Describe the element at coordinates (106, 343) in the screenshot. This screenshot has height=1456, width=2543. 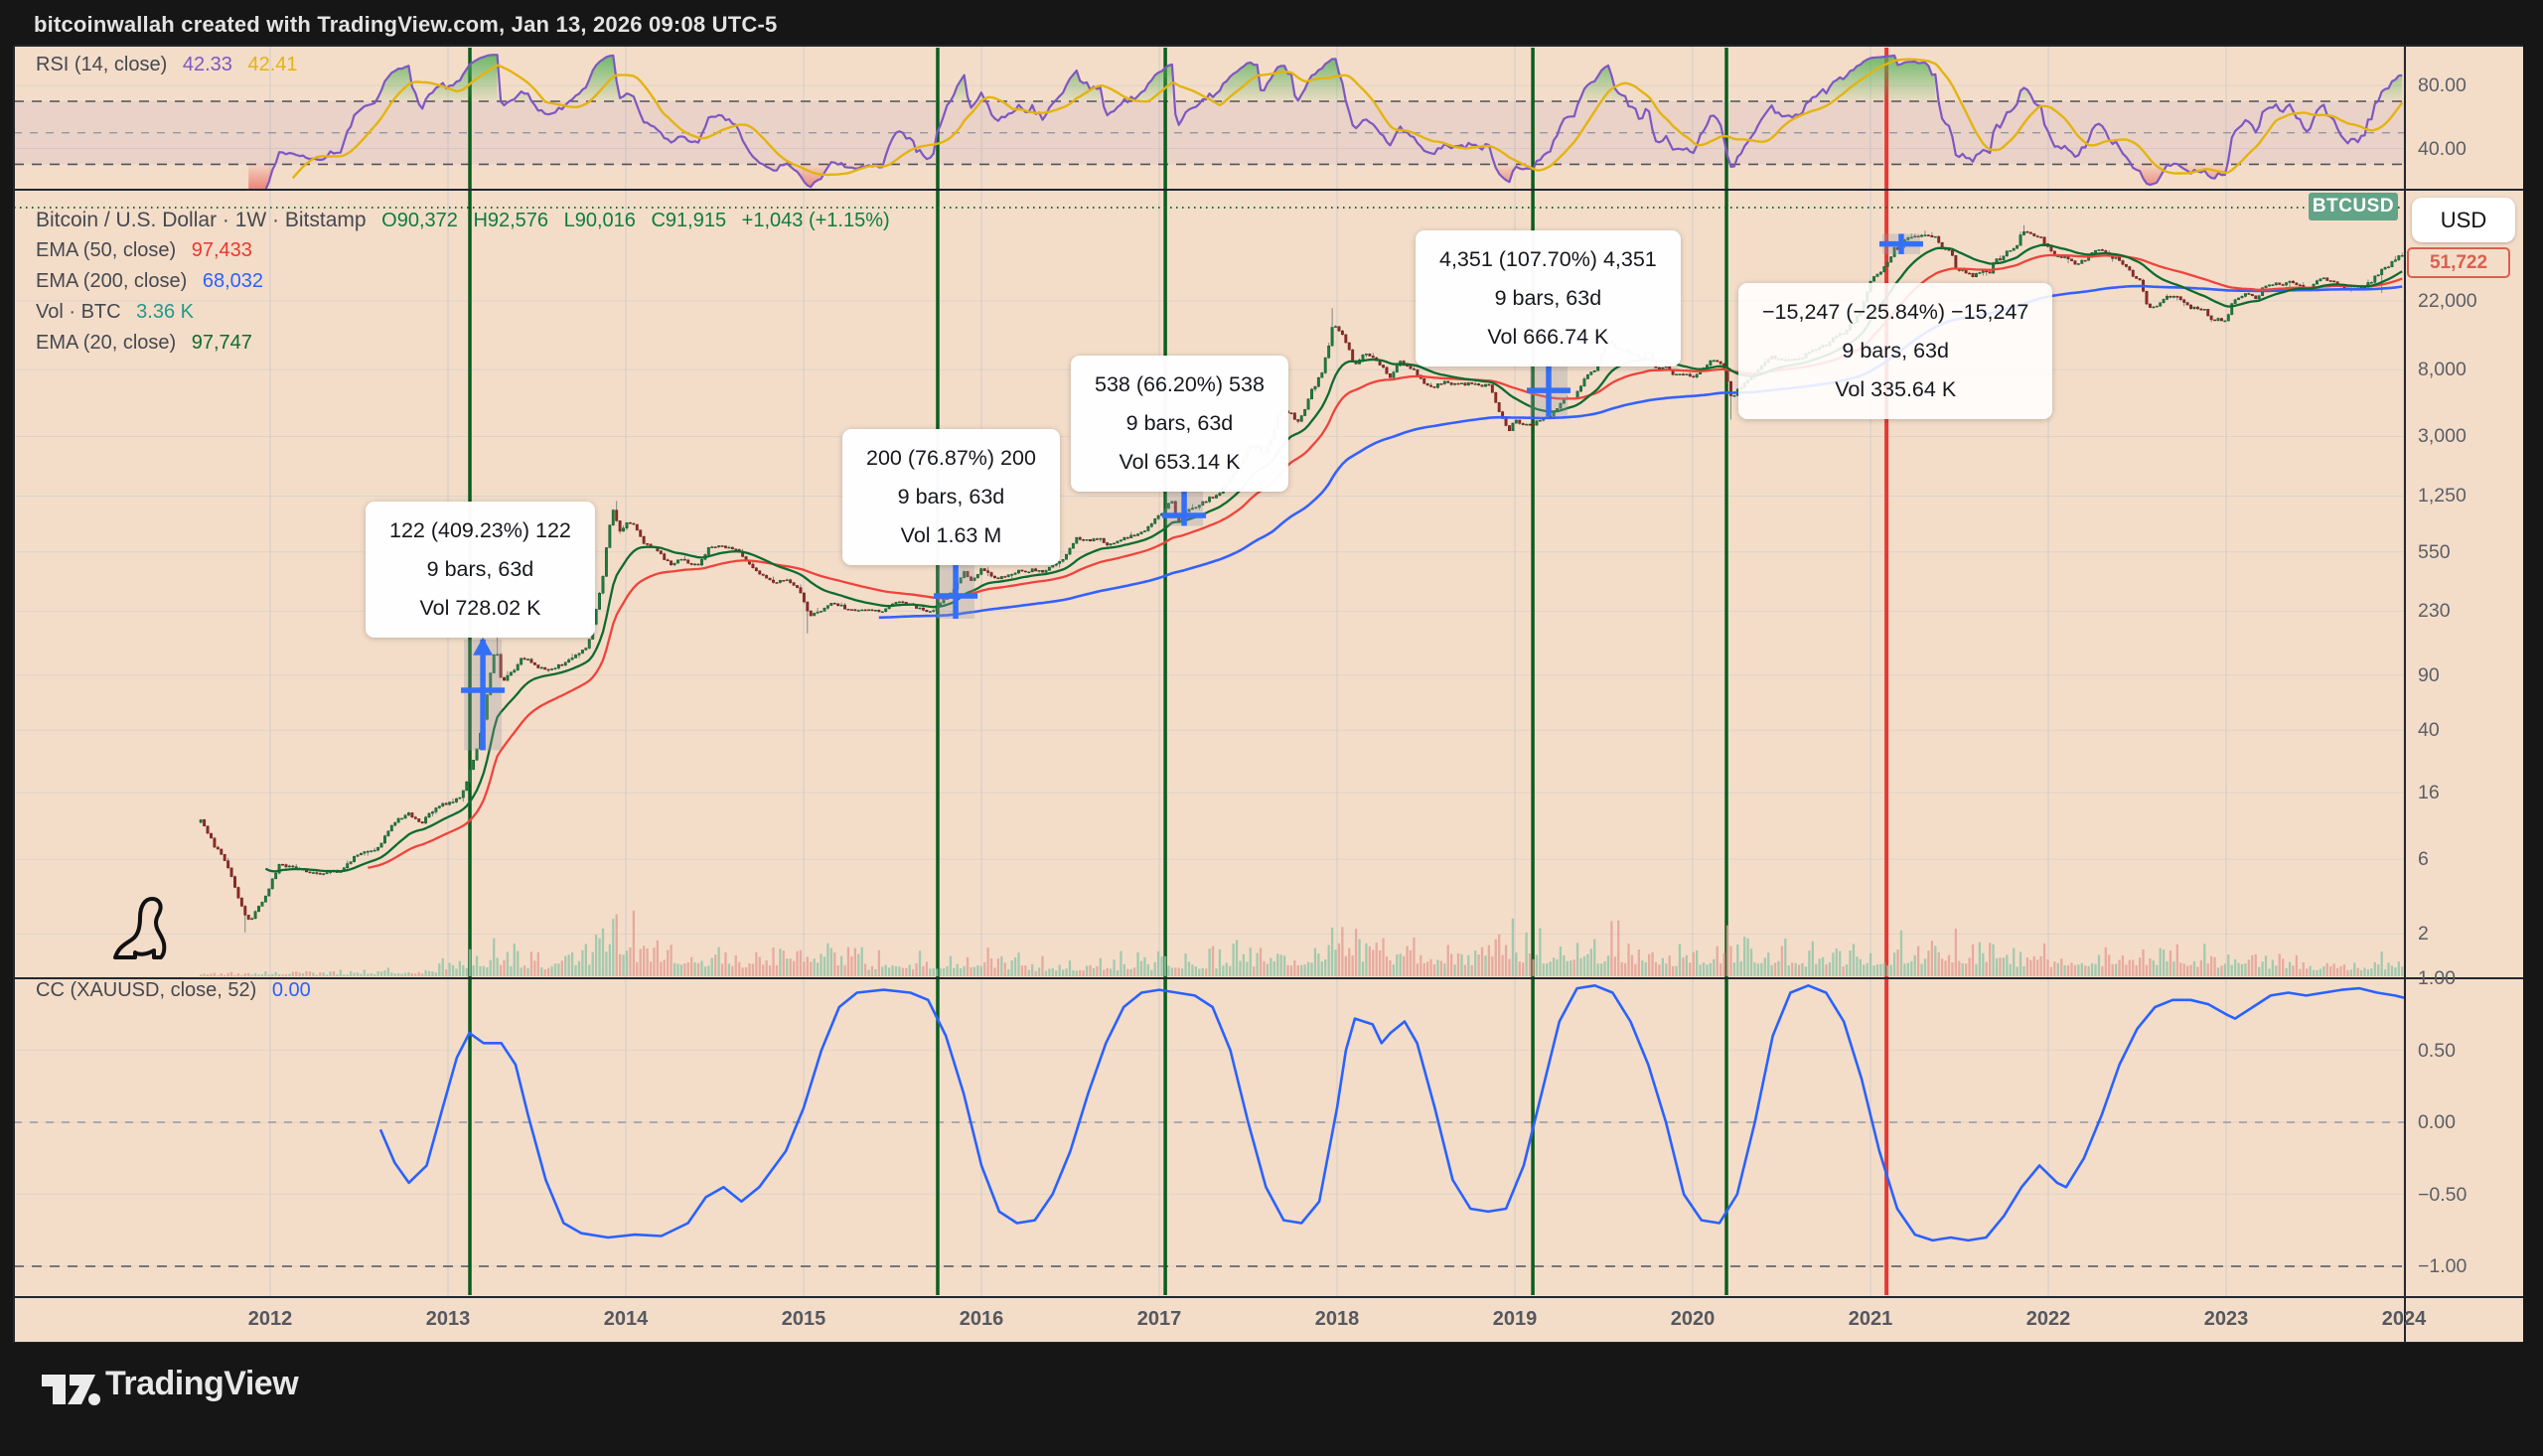
I see `ema20-label: EMA (20, close)` at that location.